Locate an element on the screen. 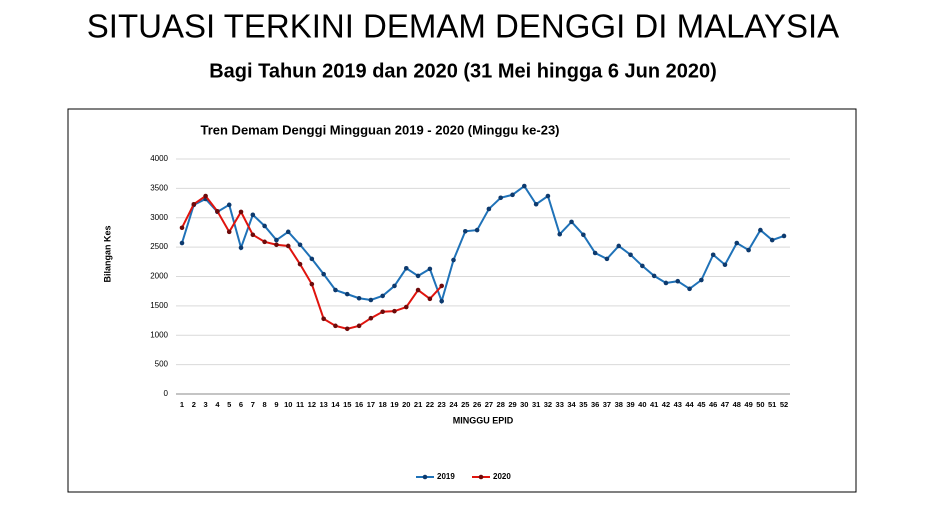  y-axis-label: Bilangan Kes is located at coordinates (107, 253).